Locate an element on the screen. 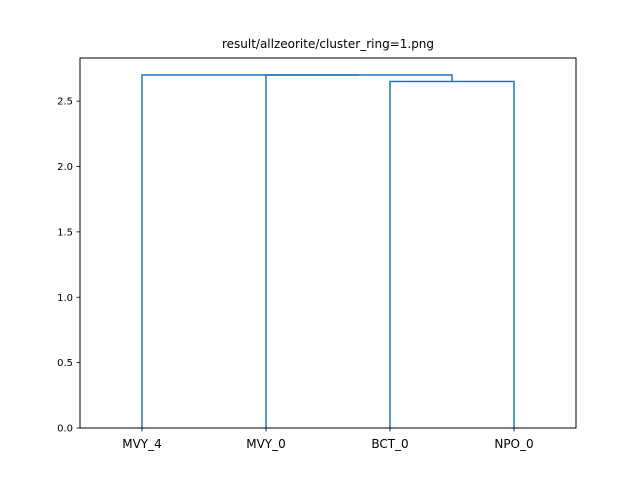 This screenshot has height=480, width=640. x-leaf-label: MVY_0 is located at coordinates (266, 444).